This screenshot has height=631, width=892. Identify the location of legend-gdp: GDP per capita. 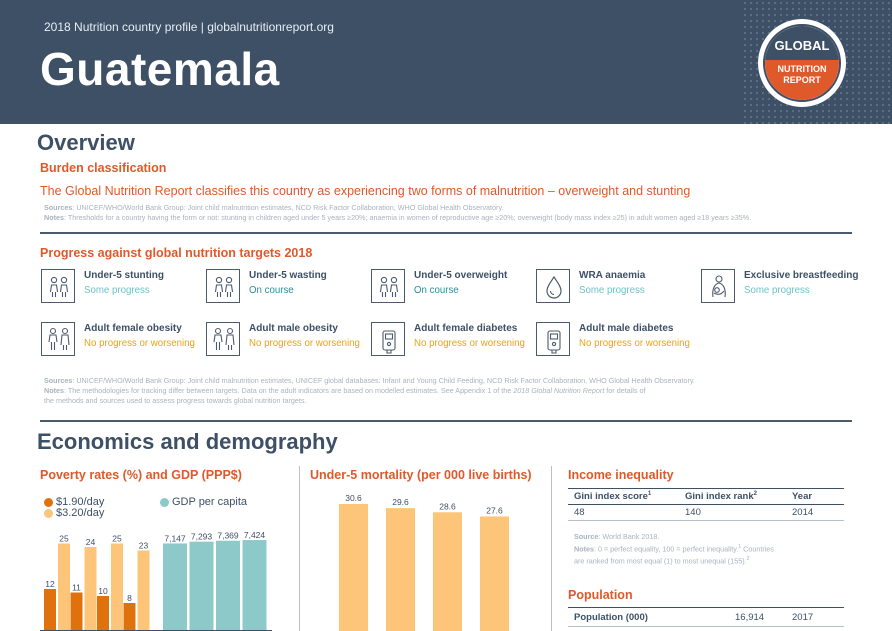
(203, 502).